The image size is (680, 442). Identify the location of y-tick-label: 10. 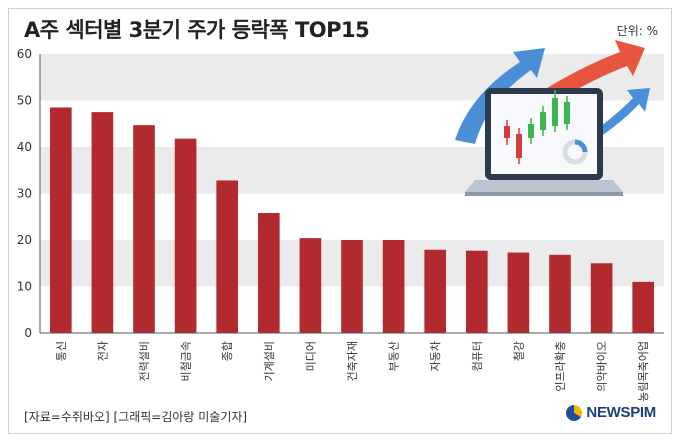
(24, 287).